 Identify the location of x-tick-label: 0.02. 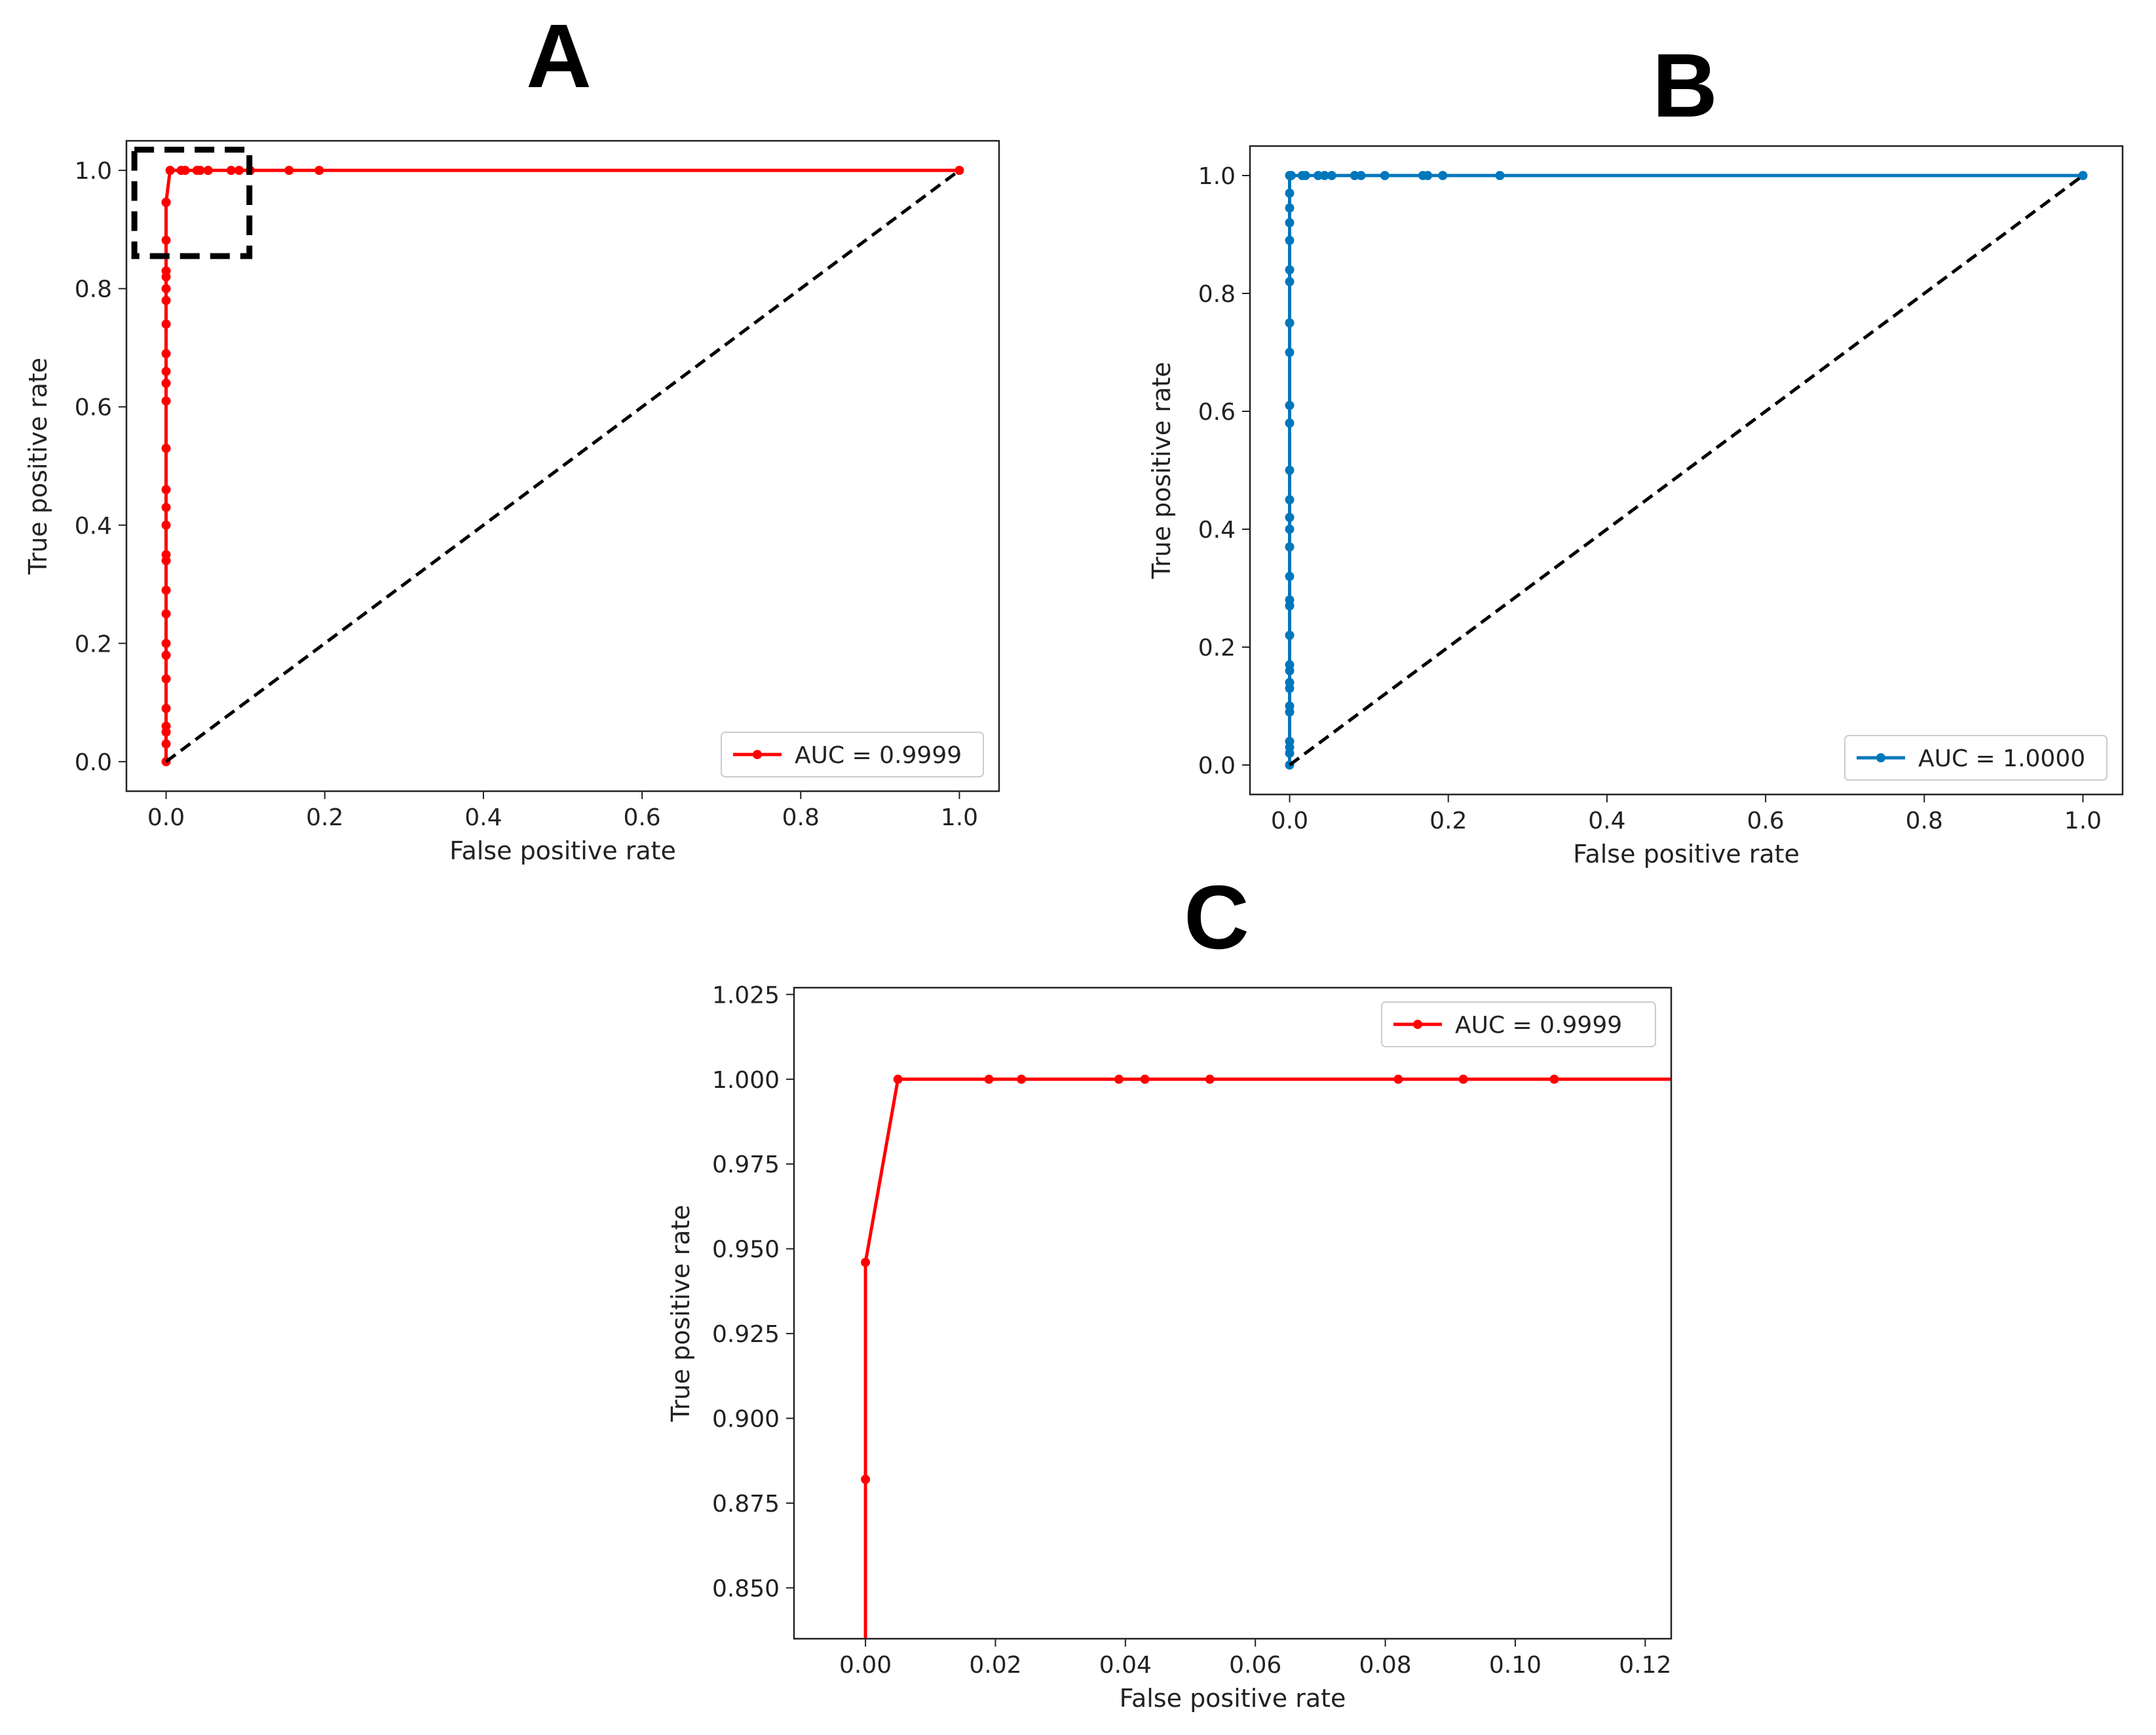
(995, 1665).